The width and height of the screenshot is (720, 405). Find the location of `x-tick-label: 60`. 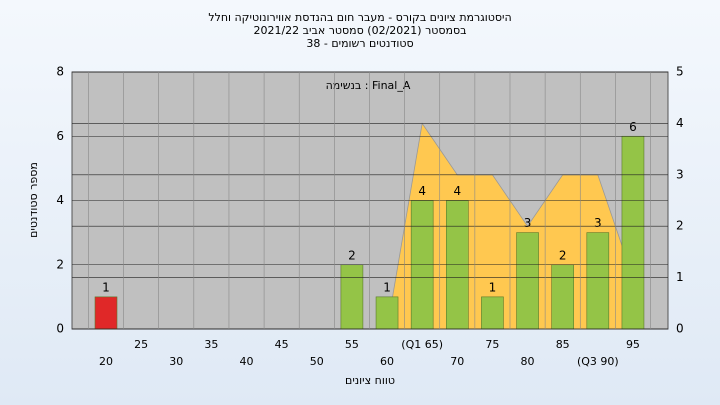

x-tick-label: 60 is located at coordinates (387, 361).